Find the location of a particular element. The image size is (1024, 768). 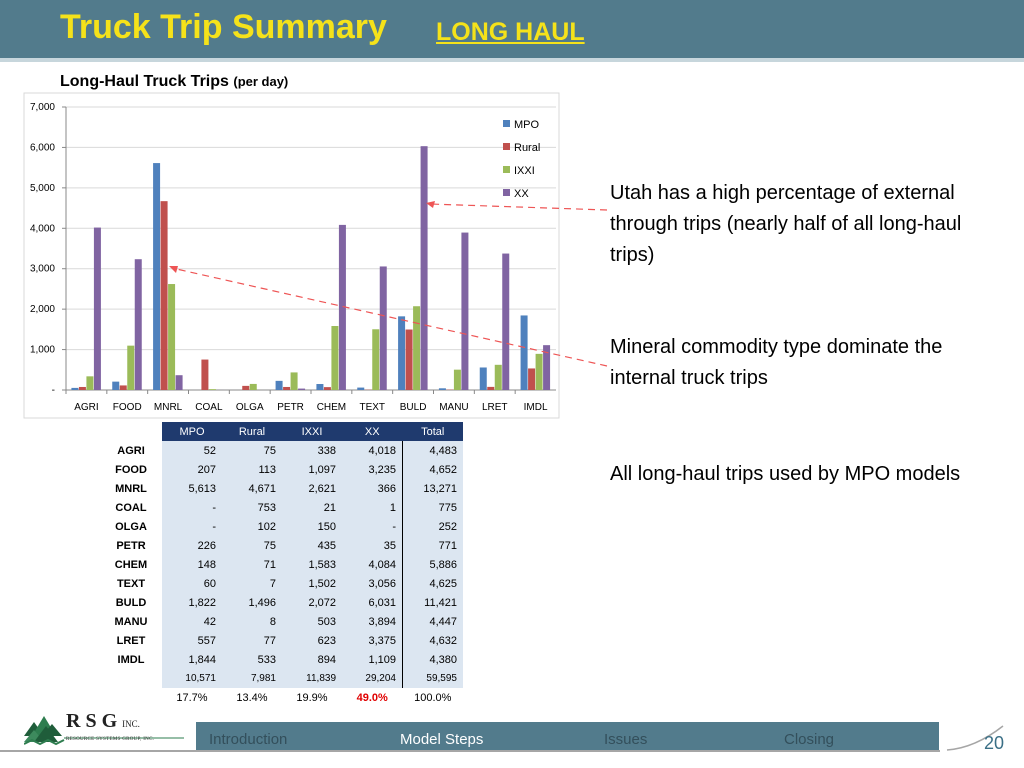

bar-xx-petr is located at coordinates (302, 389).